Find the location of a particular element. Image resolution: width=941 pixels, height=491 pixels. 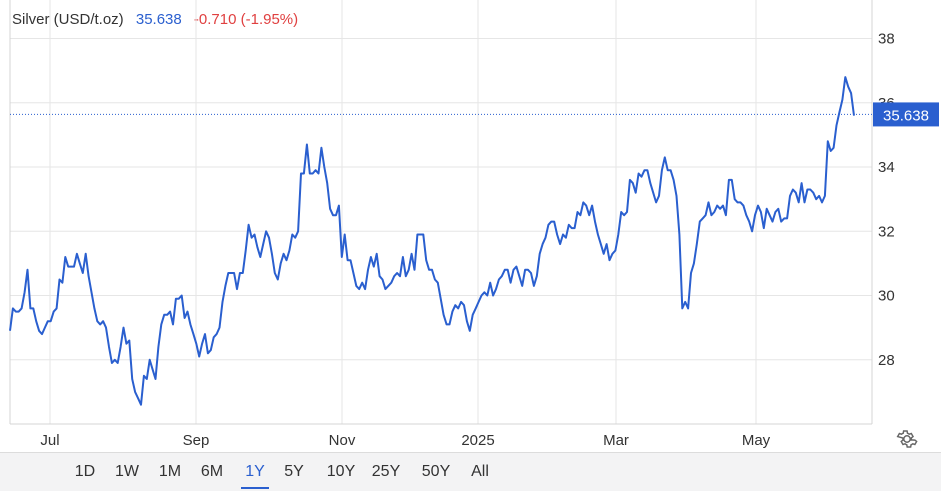

price-badge is located at coordinates (906, 114).